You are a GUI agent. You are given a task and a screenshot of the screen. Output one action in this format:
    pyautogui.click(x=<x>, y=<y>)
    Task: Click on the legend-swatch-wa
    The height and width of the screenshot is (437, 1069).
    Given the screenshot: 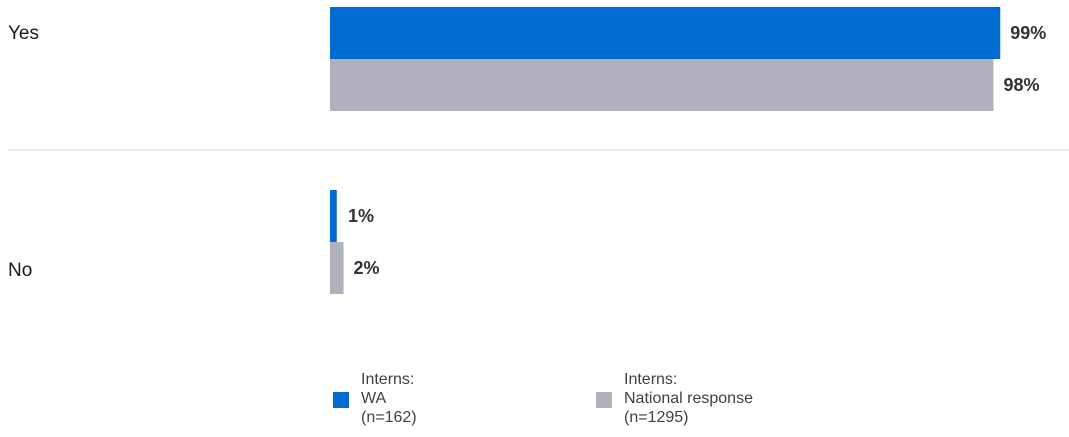 What is the action you would take?
    pyautogui.click(x=341, y=400)
    